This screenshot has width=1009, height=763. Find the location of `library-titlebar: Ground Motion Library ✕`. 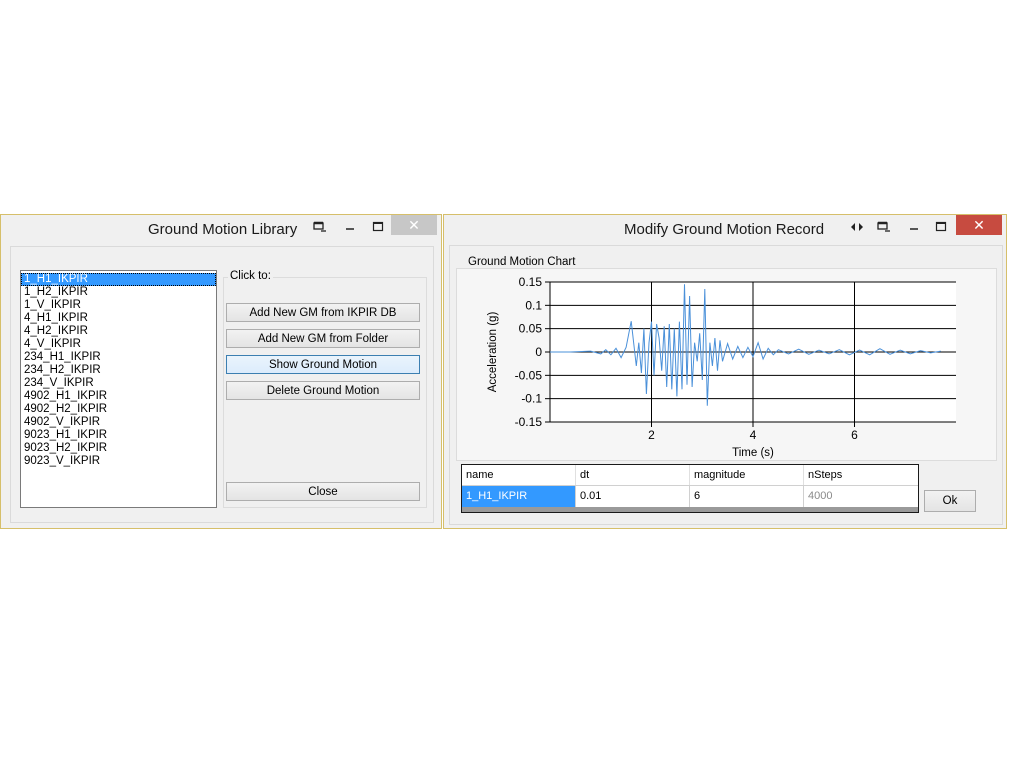

library-titlebar: Ground Motion Library ✕ is located at coordinates (221, 229).